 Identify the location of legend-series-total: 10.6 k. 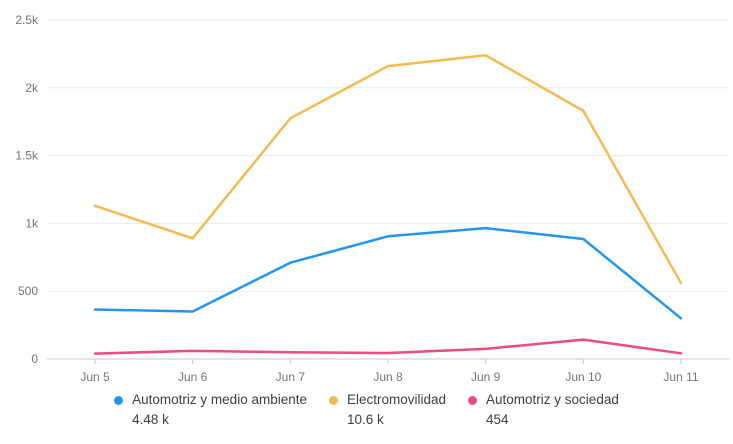
(365, 419).